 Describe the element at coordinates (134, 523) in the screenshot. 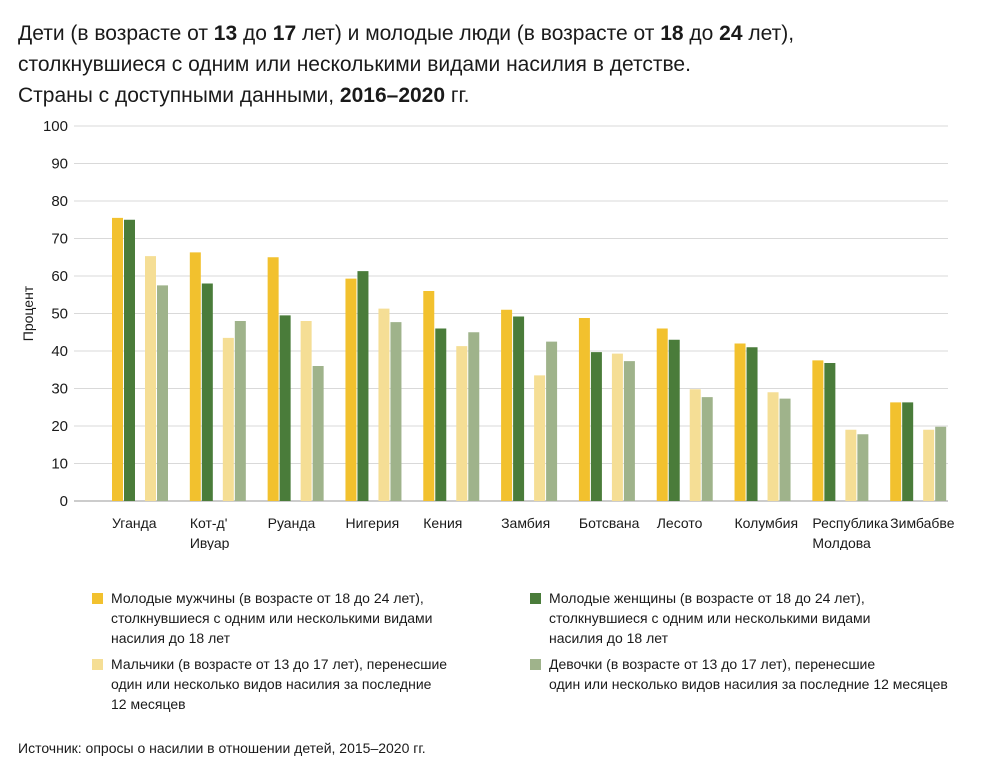

I see `x-category-label: Уганда` at that location.